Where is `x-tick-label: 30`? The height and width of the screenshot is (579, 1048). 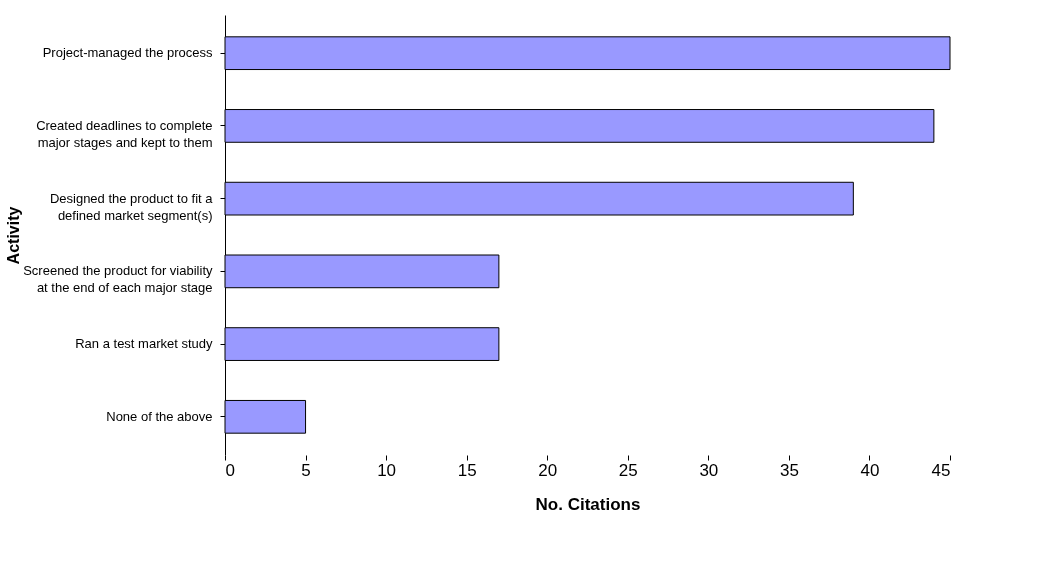 x-tick-label: 30 is located at coordinates (709, 470).